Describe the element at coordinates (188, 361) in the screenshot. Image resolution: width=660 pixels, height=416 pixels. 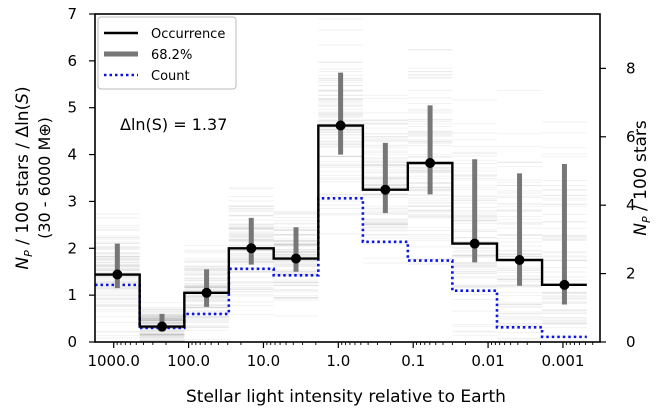
I see `x-tick-label: 100.0` at that location.